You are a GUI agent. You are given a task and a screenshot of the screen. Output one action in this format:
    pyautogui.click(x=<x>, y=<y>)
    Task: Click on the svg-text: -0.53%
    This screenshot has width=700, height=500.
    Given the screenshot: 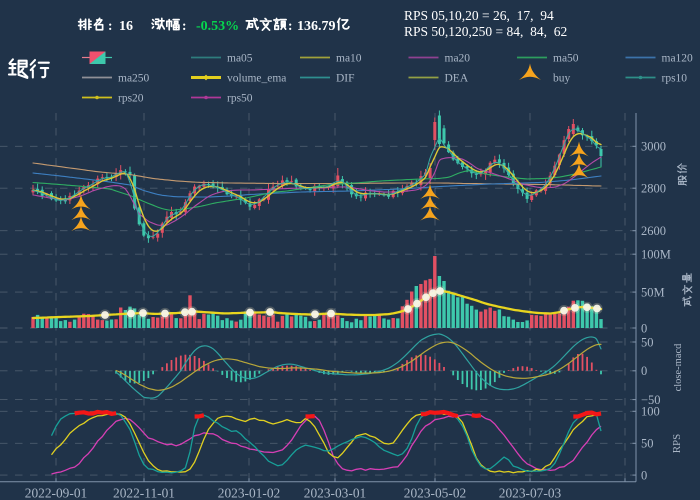 What is the action you would take?
    pyautogui.click(x=217, y=26)
    